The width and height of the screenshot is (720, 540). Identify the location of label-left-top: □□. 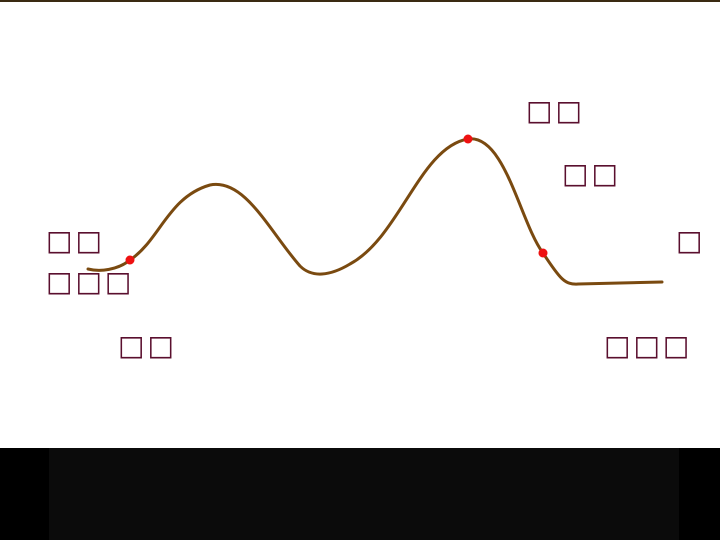
(75, 240).